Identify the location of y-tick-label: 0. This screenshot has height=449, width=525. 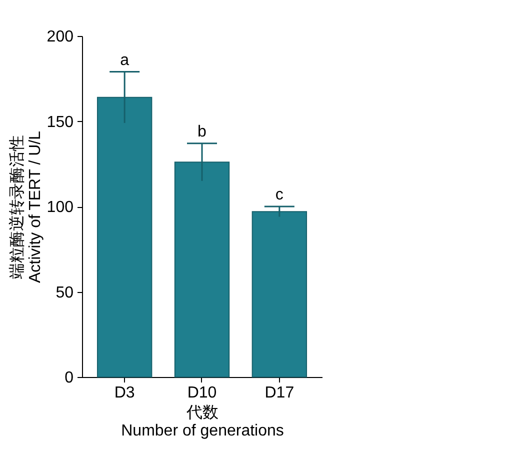
(69, 378).